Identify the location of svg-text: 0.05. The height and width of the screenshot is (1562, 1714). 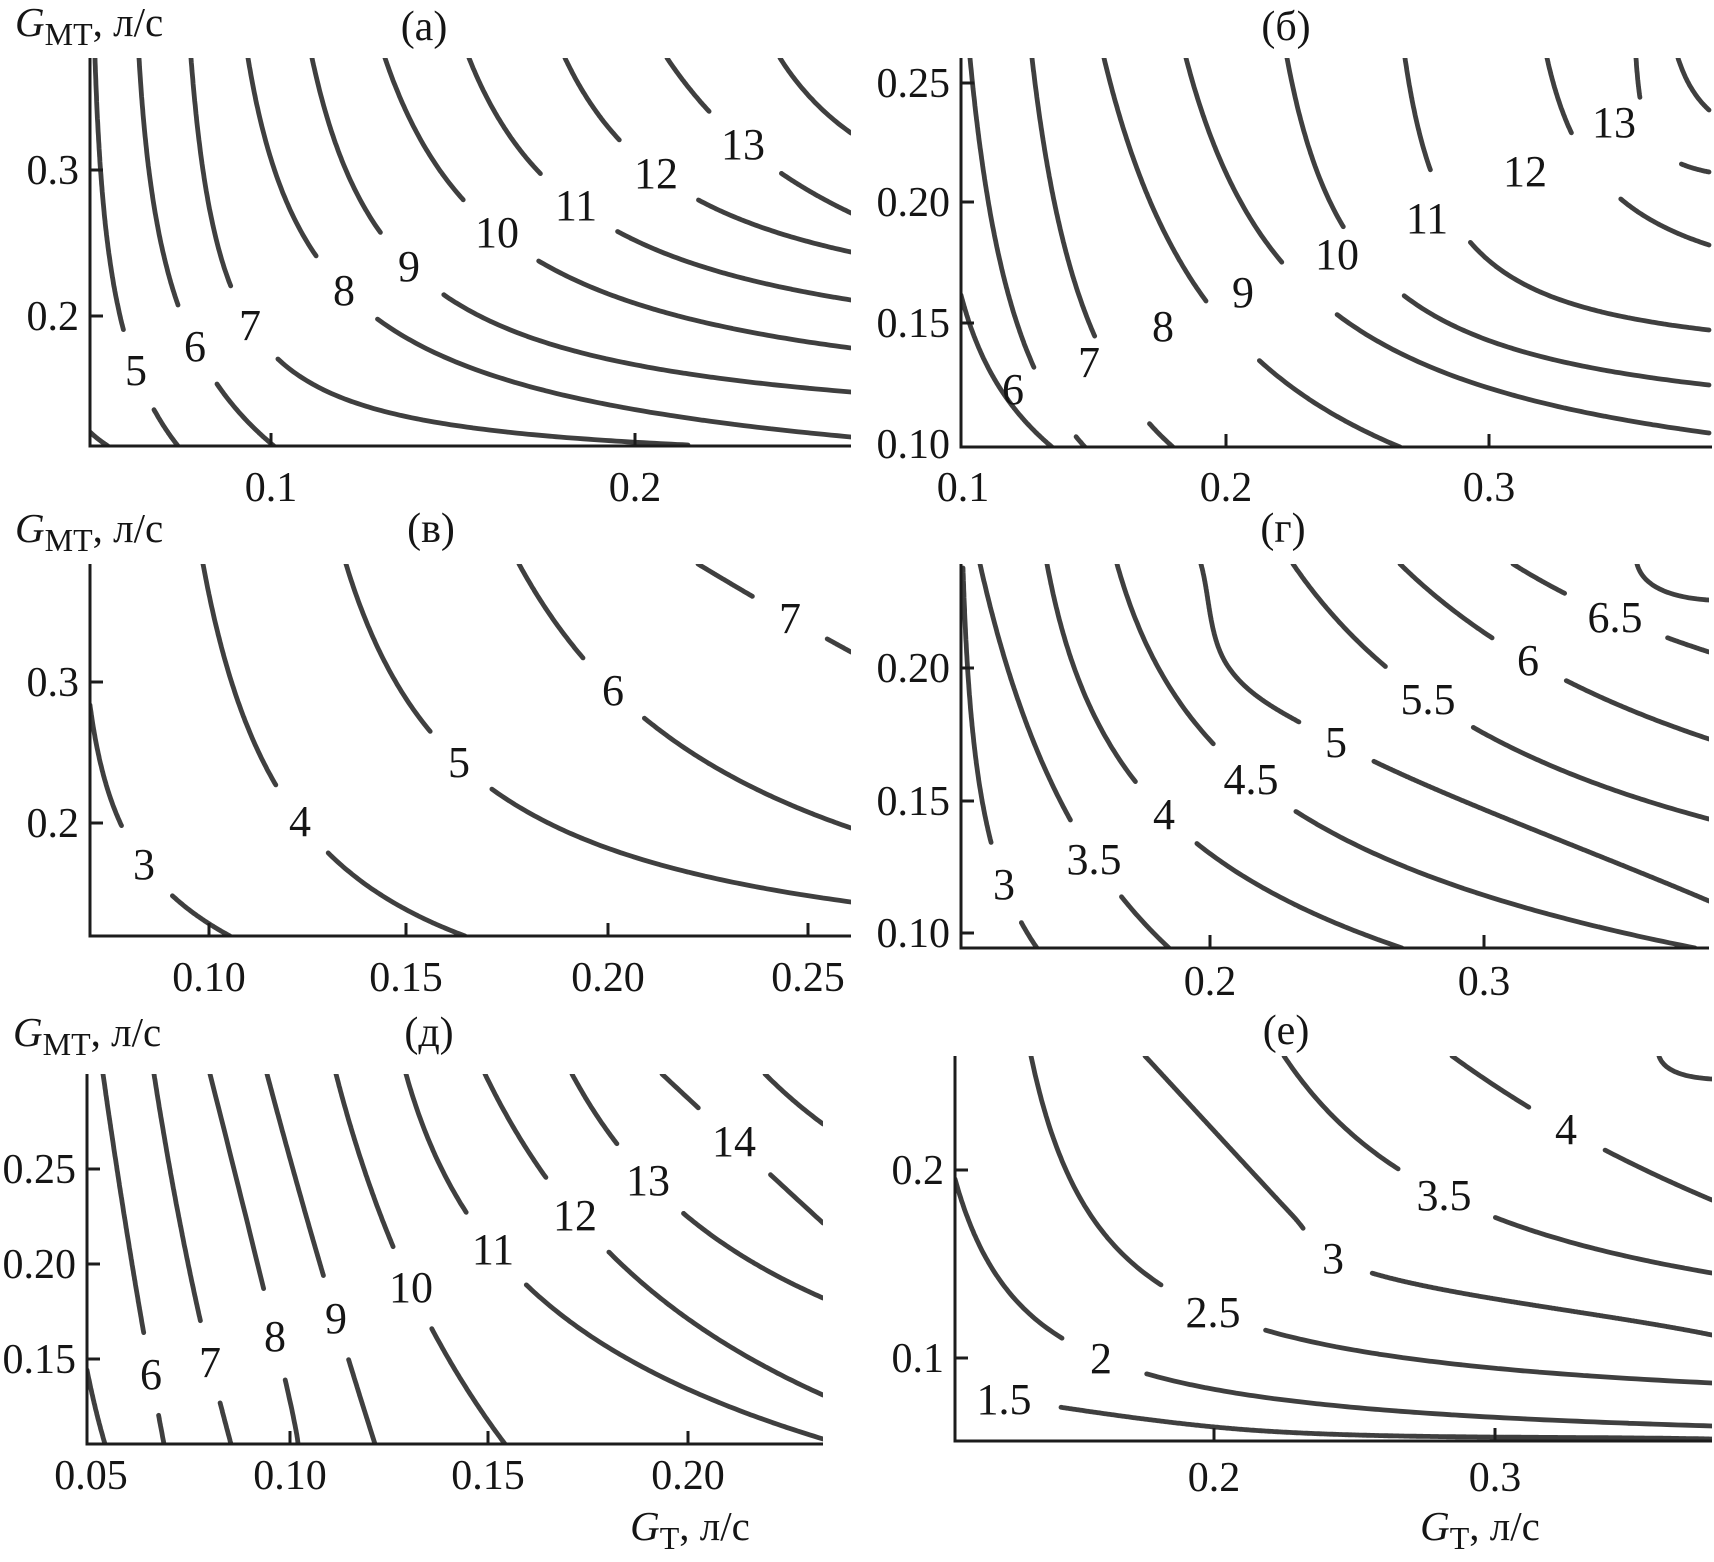
(91, 1476).